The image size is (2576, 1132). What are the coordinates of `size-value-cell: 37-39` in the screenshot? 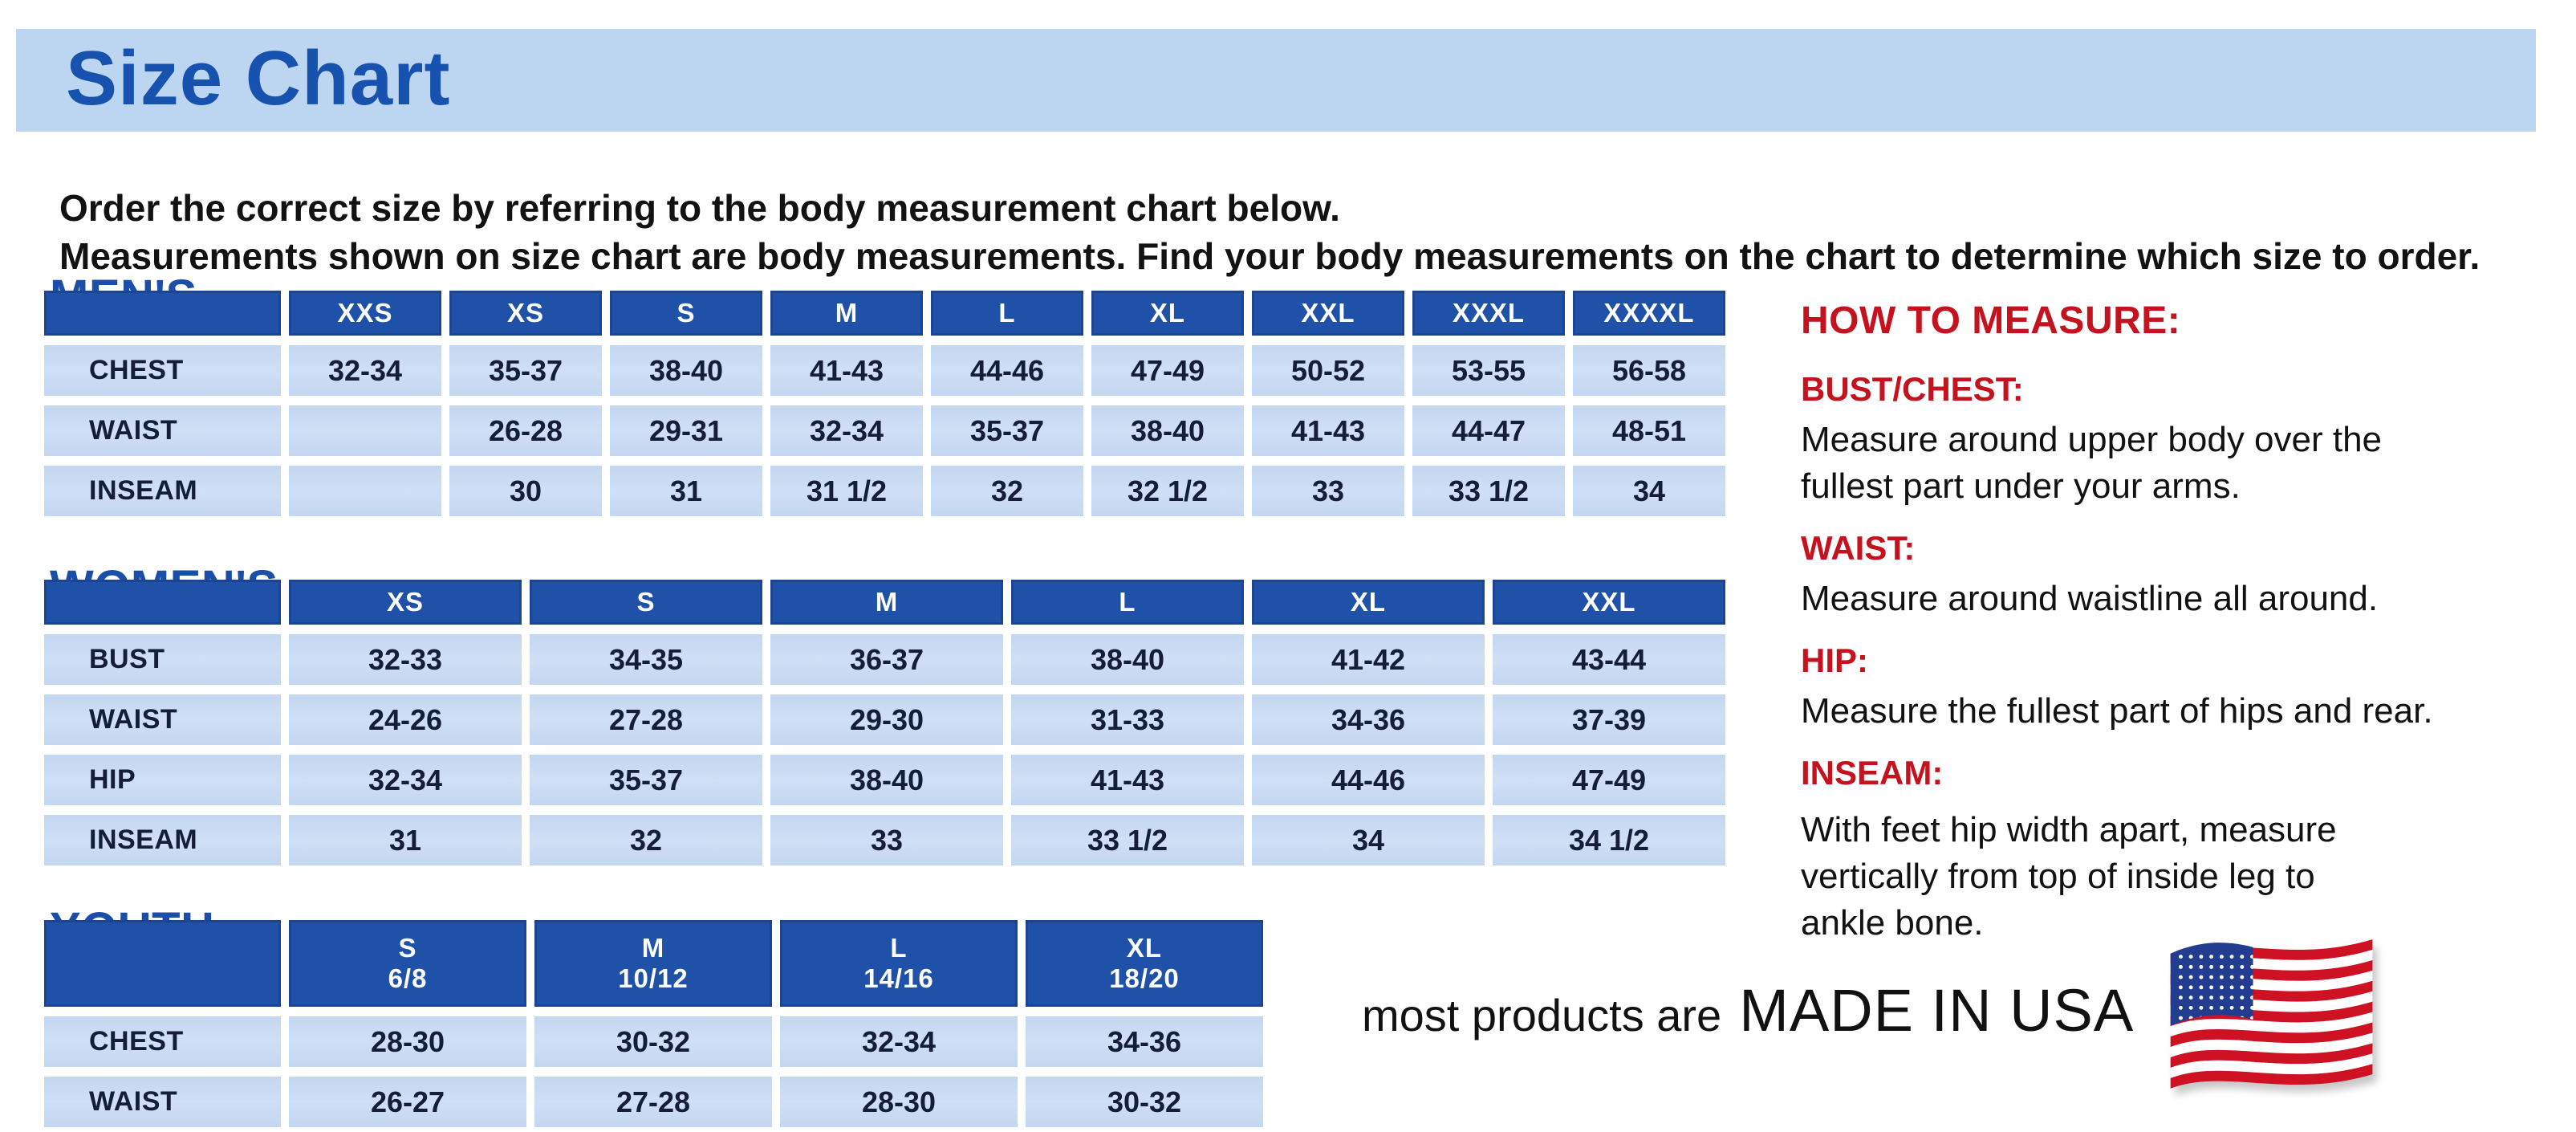 It's located at (1609, 719).